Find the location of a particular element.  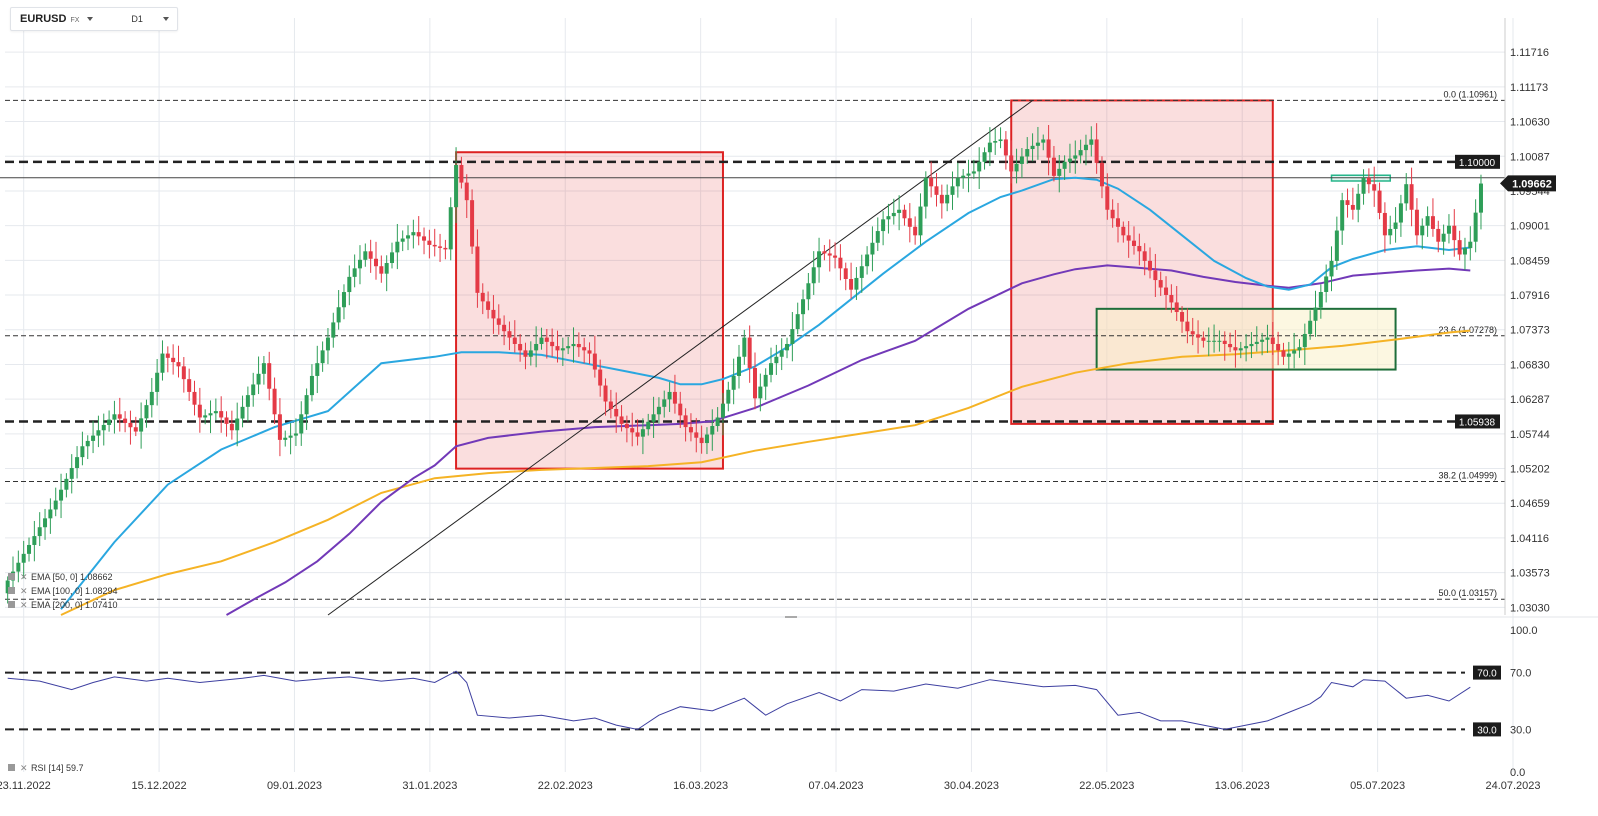

symbol-selector: EURUSD FX D1 is located at coordinates (94, 19).